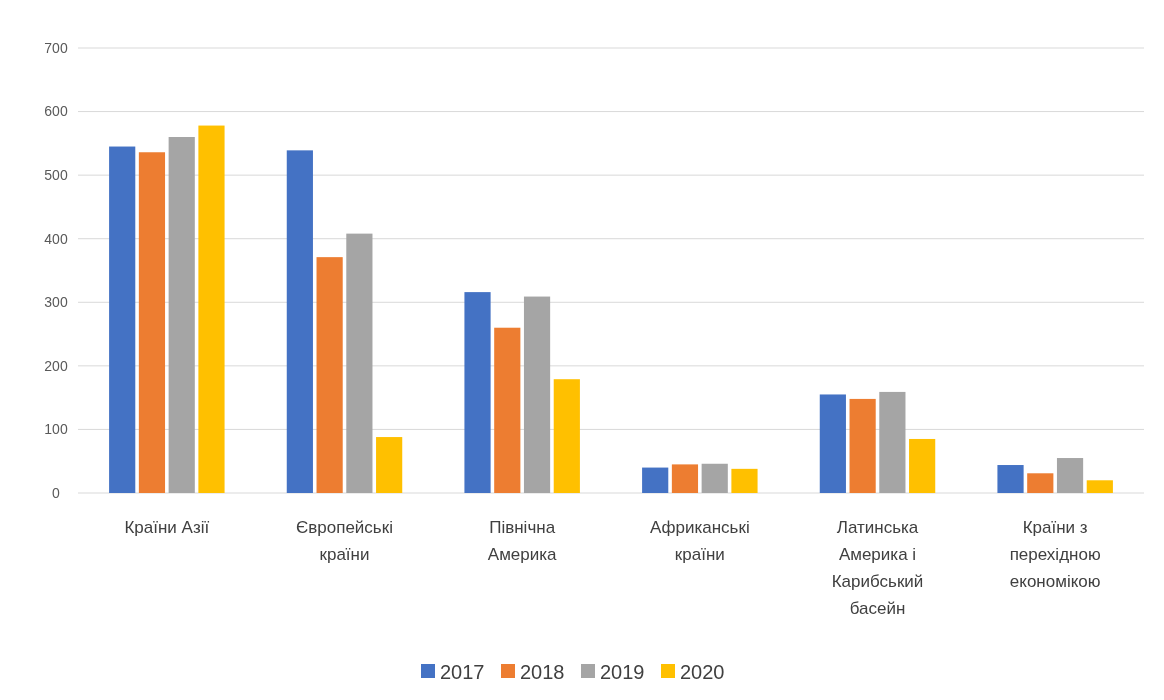 The image size is (1164, 700). I want to click on y-tick-label: 600, so click(56, 111).